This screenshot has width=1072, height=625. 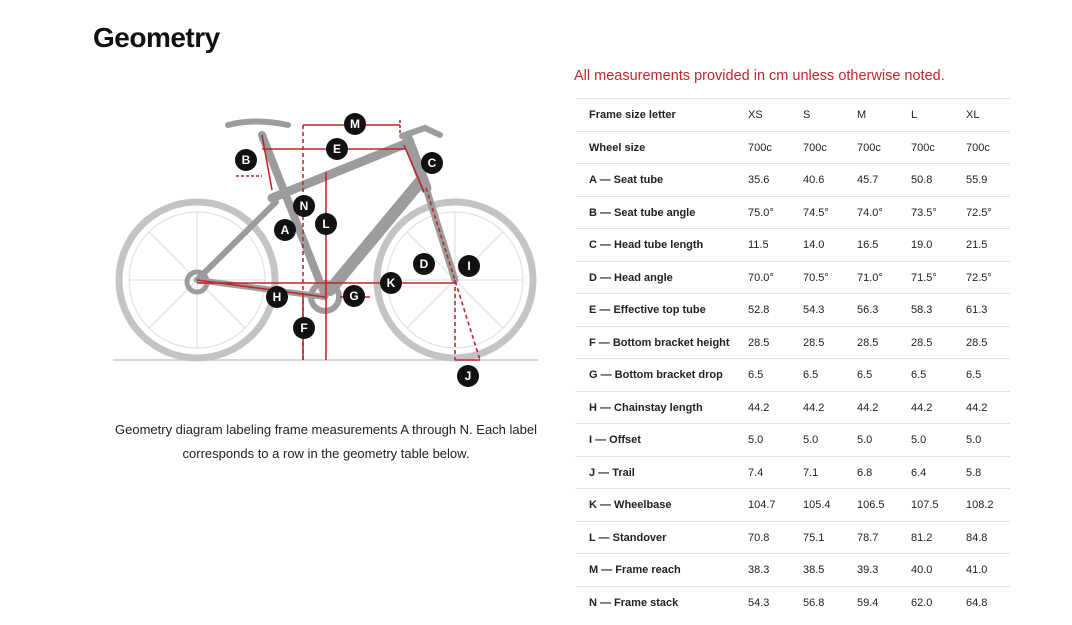 What do you see at coordinates (974, 472) in the screenshot?
I see `cell: 5.8` at bounding box center [974, 472].